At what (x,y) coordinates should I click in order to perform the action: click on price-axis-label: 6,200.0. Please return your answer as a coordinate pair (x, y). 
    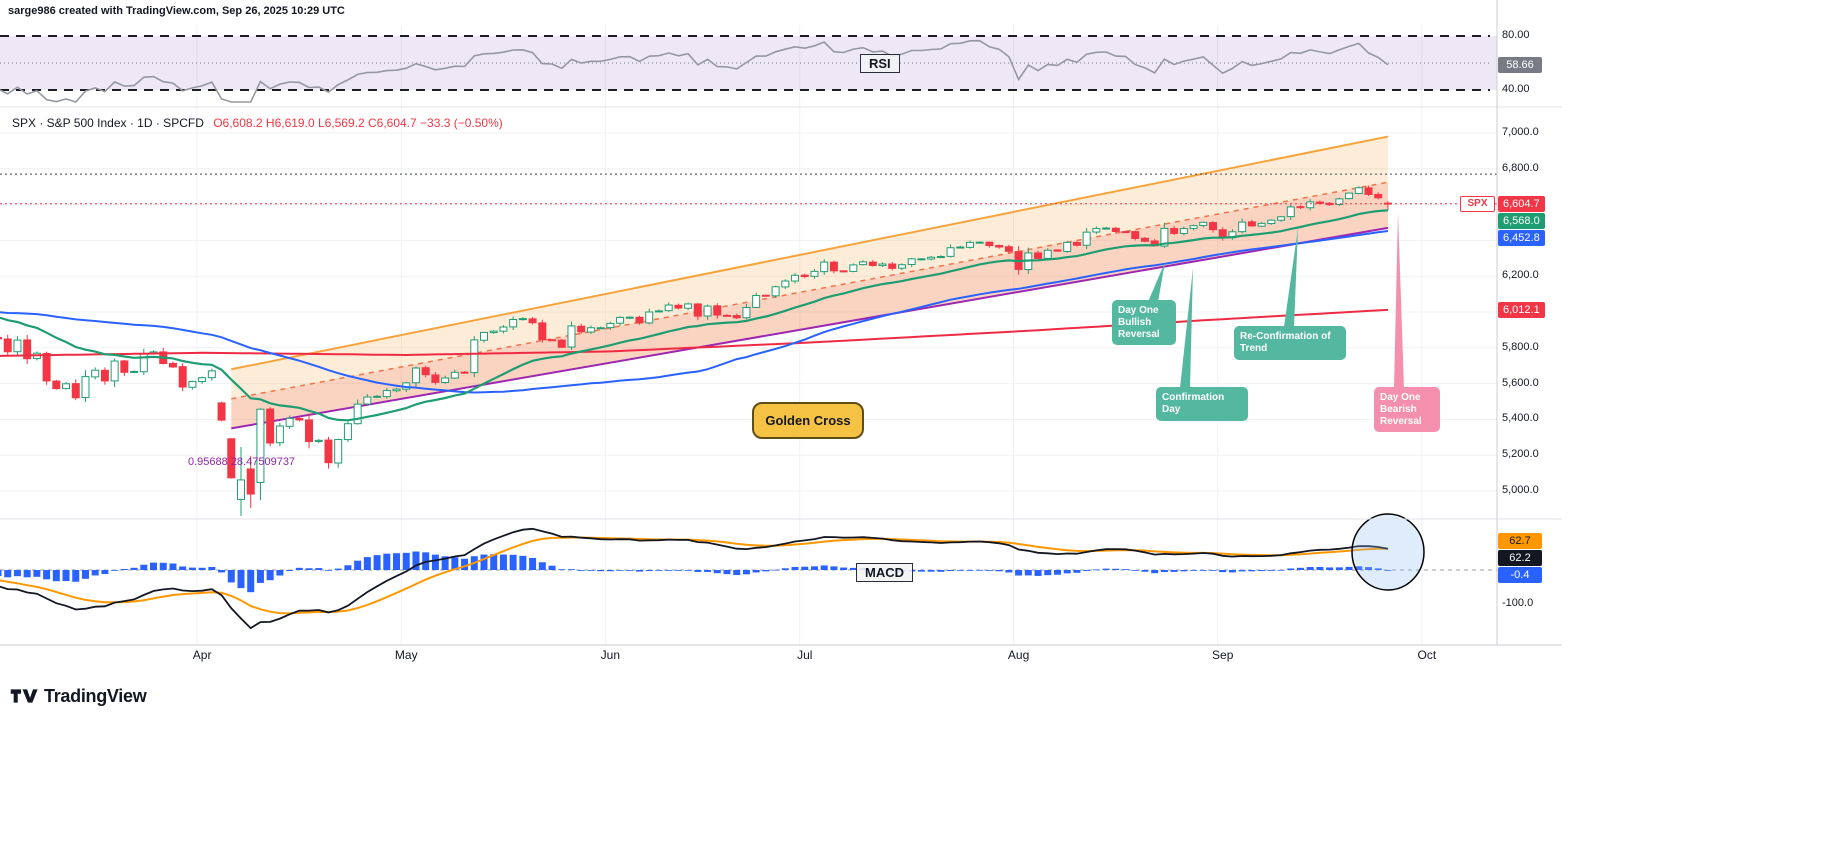
    Looking at the image, I should click on (1520, 275).